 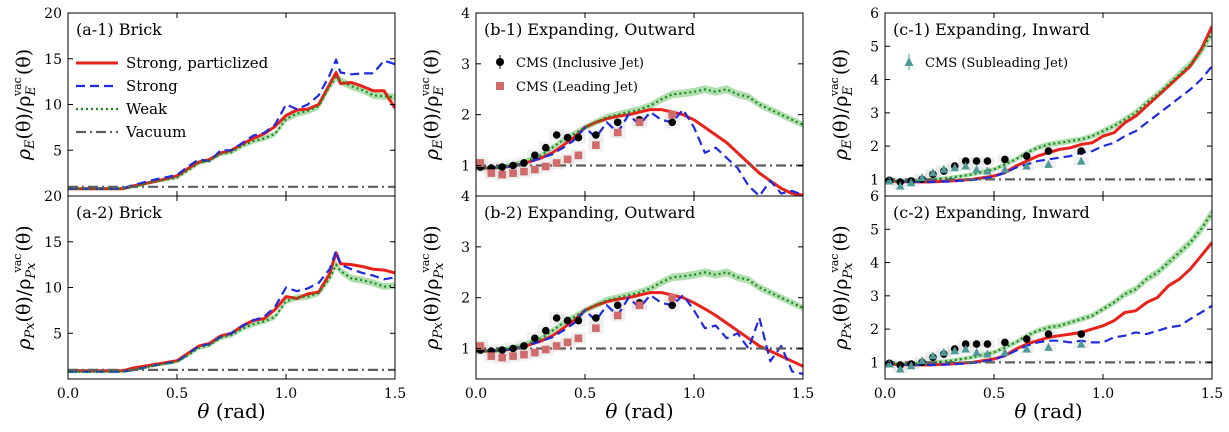 What do you see at coordinates (645, 411) in the screenshot?
I see `x-axis-label-unit: (rad)` at bounding box center [645, 411].